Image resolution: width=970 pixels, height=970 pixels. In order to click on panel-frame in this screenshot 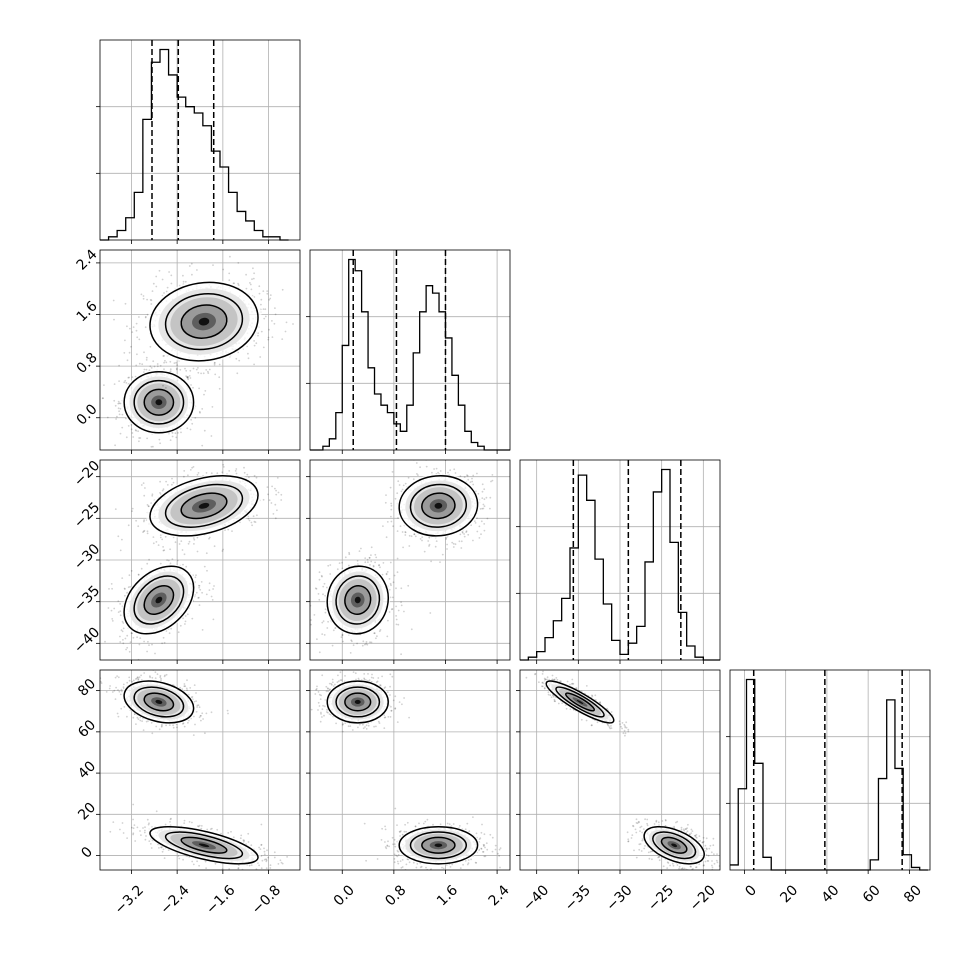, I will do `click(830, 770)`.